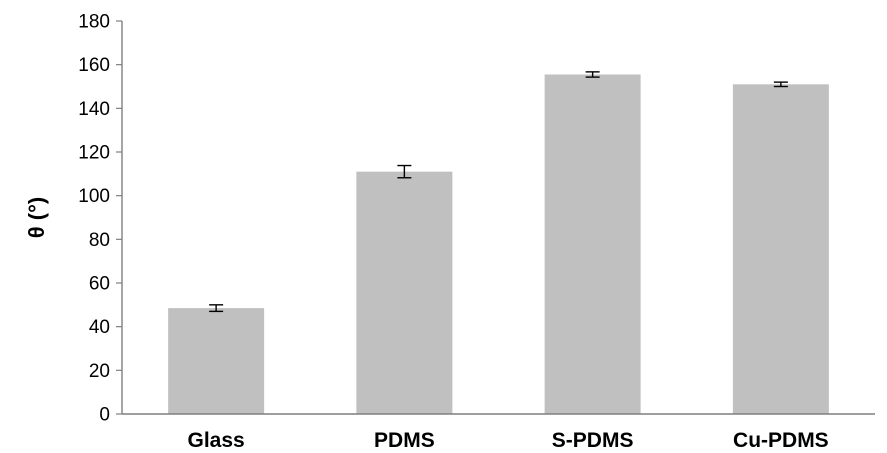 Image resolution: width=887 pixels, height=453 pixels. Describe the element at coordinates (592, 74) in the screenshot. I see `error-bar-s-pdms` at that location.